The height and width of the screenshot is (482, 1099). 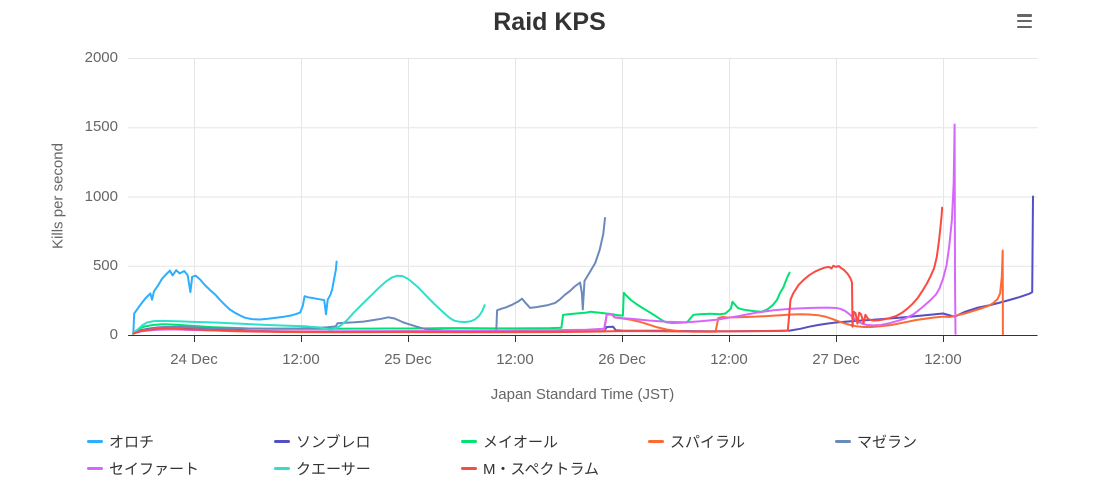 I want to click on legend-label: セイファート, so click(x=154, y=469).